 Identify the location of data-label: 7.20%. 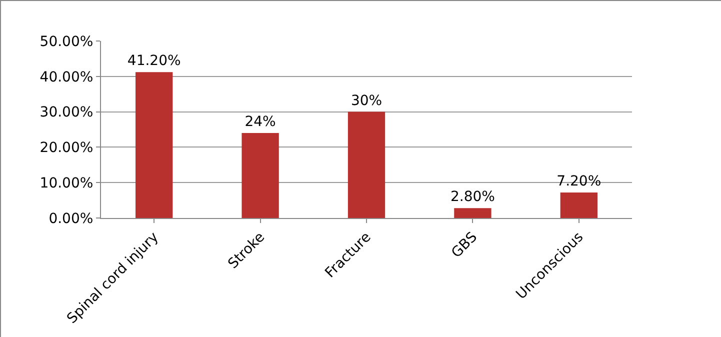
(579, 182).